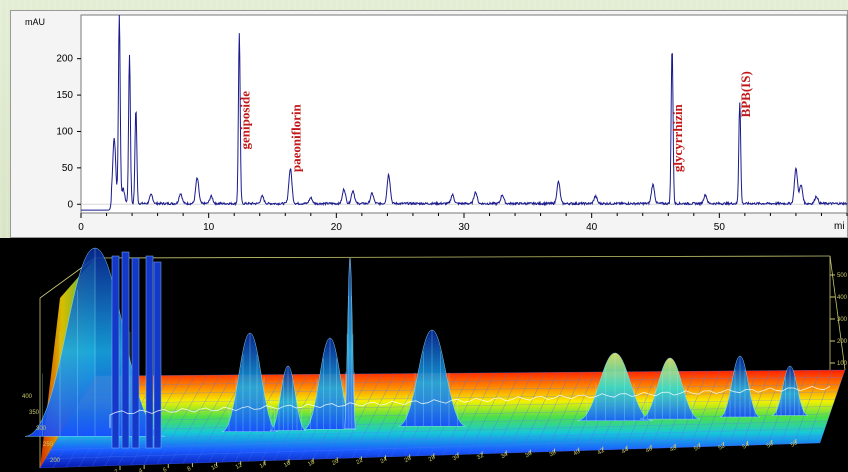 The height and width of the screenshot is (472, 848). I want to click on time-tick-label: 48, so click(673, 449).